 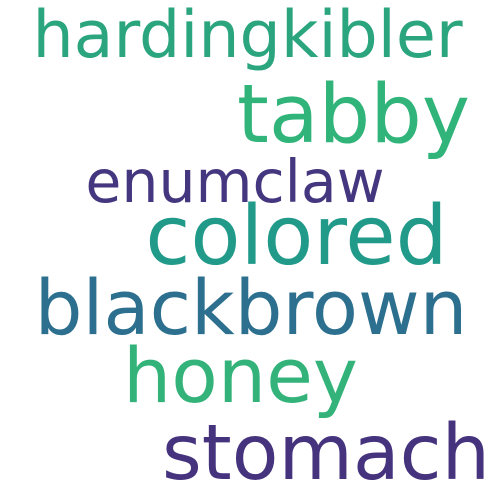 I want to click on word-honey: honey, so click(x=240, y=375).